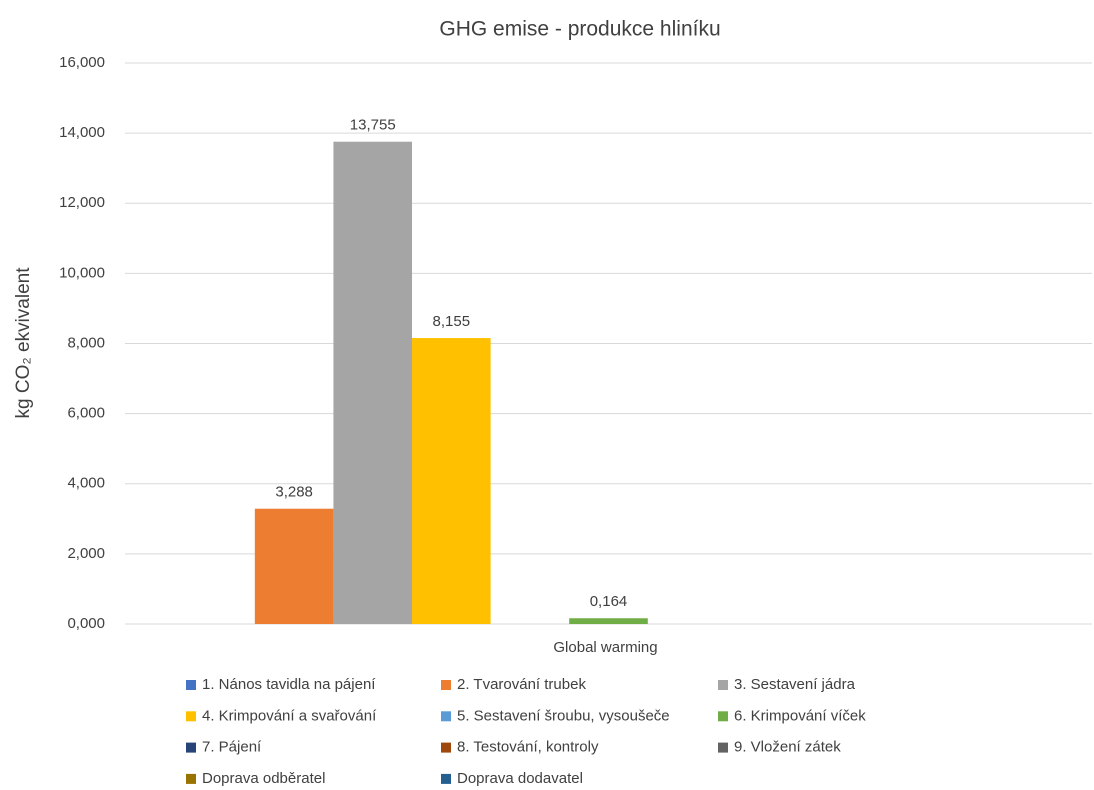 This screenshot has width=1094, height=790. What do you see at coordinates (787, 747) in the screenshot?
I see `legend-label: 9. Vložení zátek` at bounding box center [787, 747].